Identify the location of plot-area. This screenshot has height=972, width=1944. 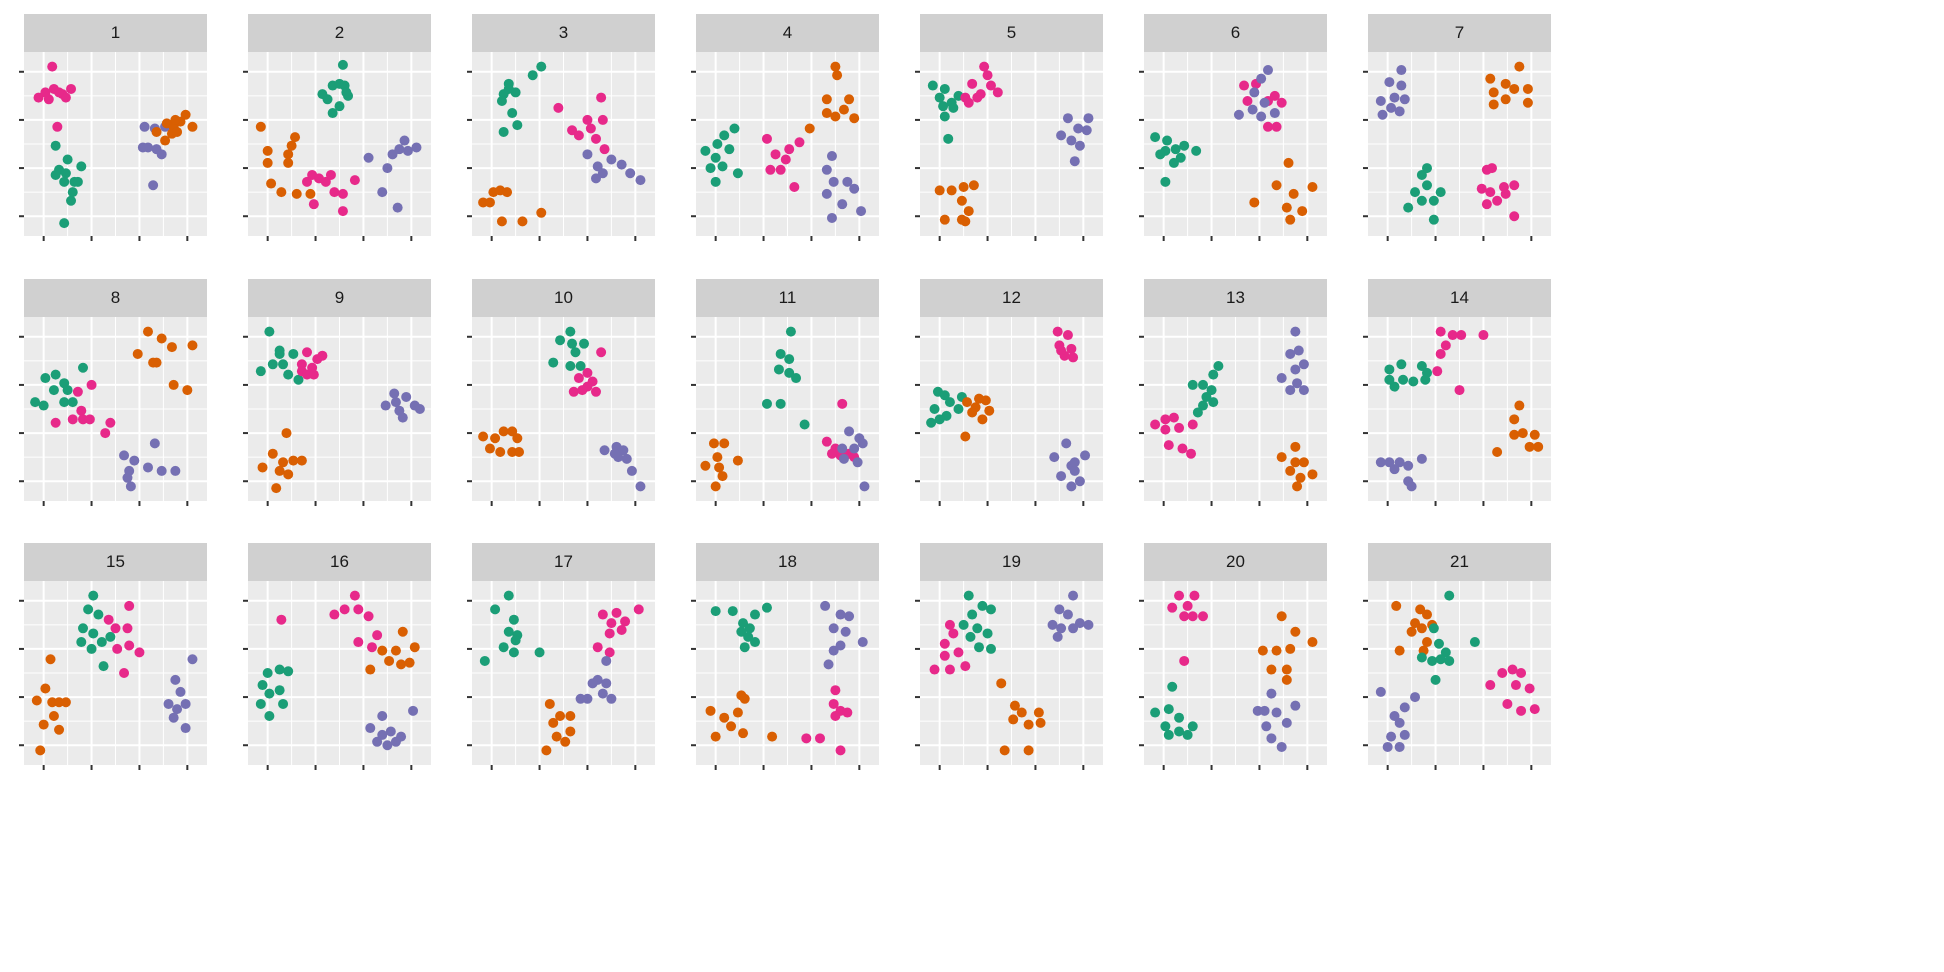
(1009, 675).